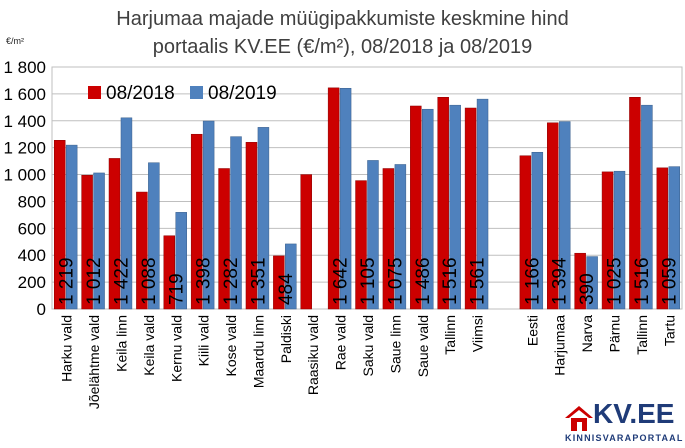  I want to click on data-label: 719, so click(176, 289).